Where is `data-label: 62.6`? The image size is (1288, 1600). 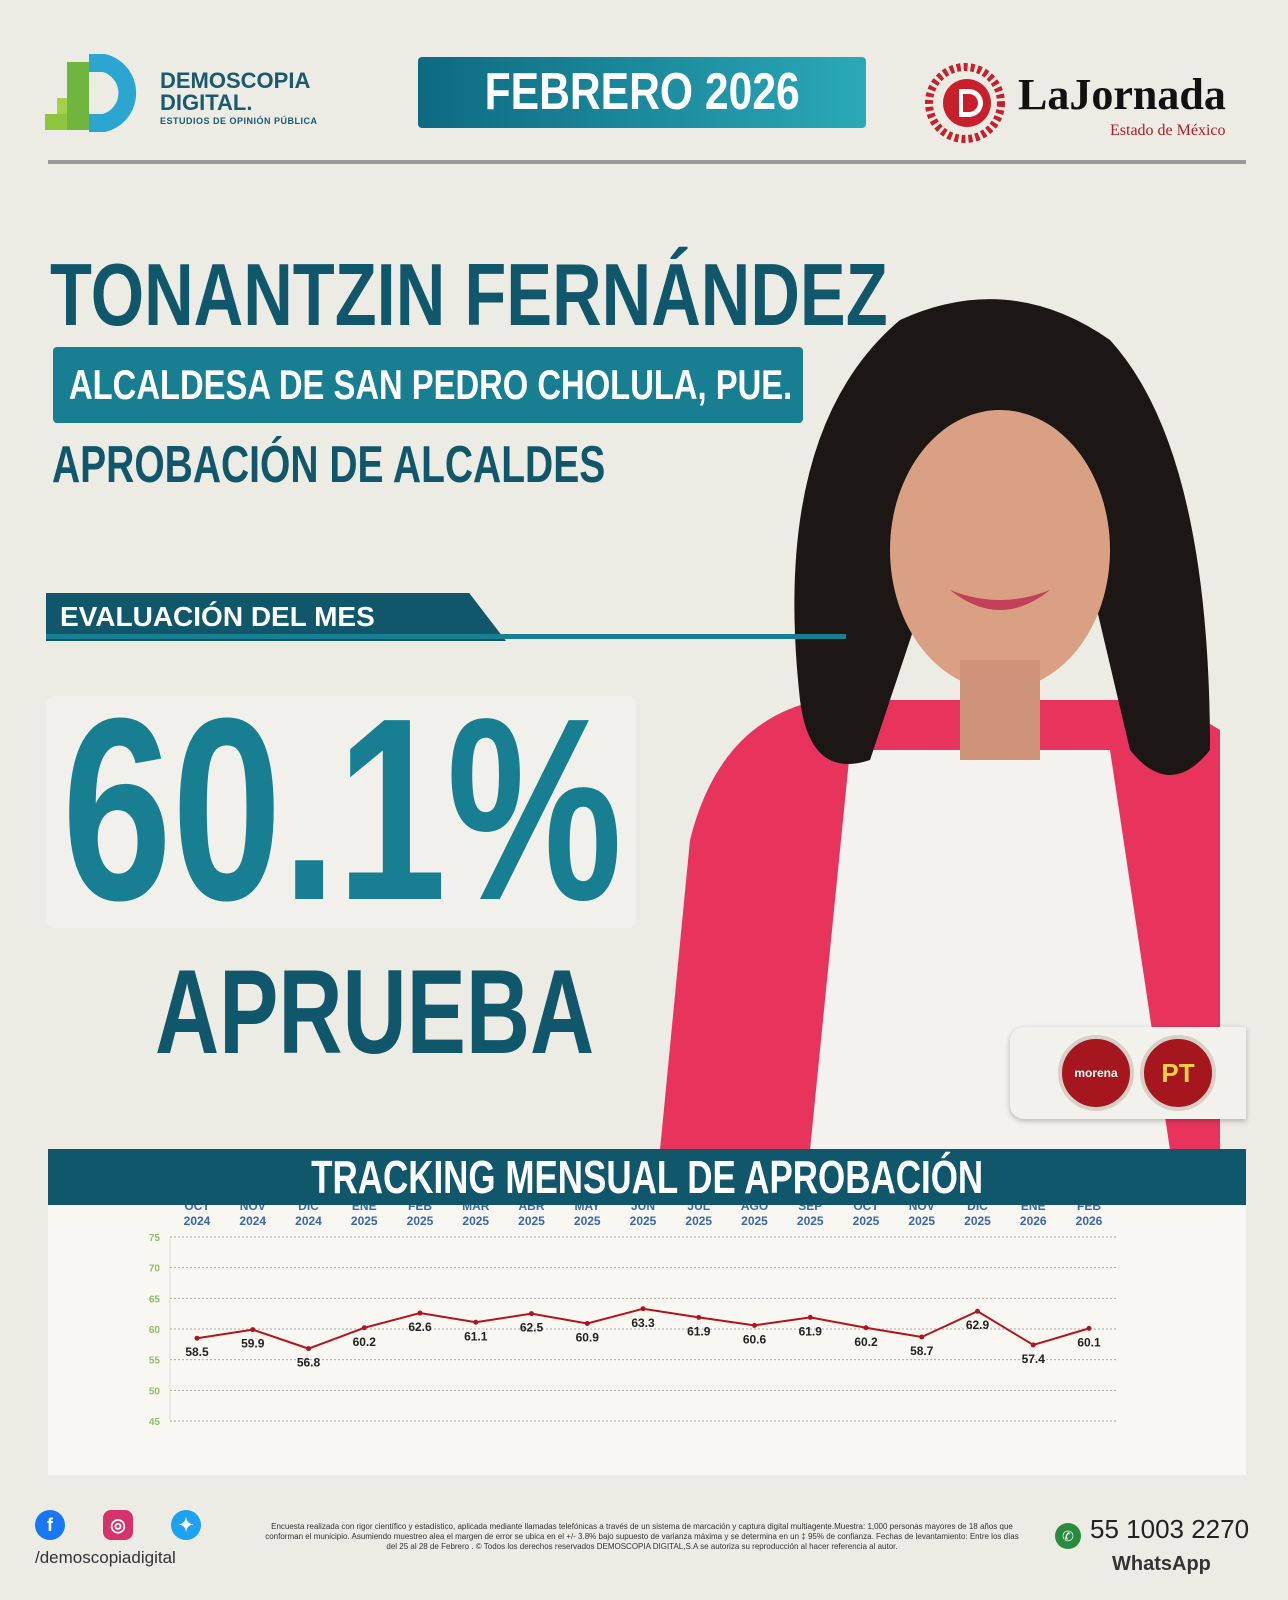
data-label: 62.6 is located at coordinates (420, 1327).